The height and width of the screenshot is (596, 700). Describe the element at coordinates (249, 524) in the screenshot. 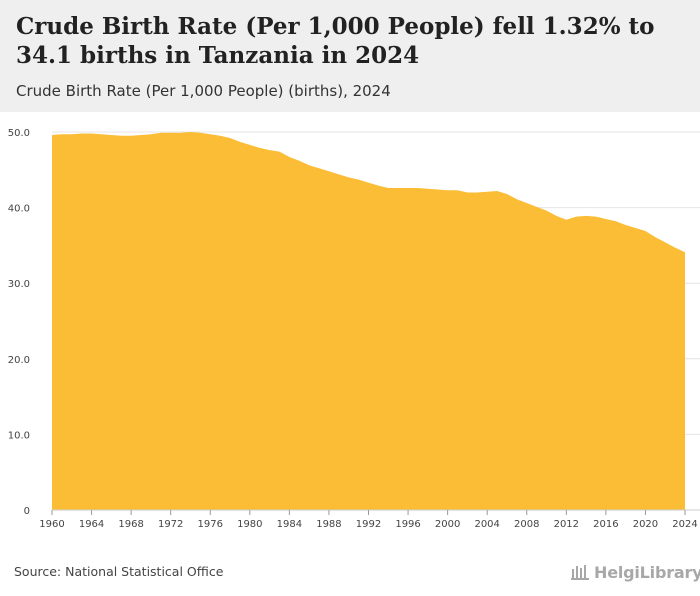

I see `x-tick-label: 1980` at that location.